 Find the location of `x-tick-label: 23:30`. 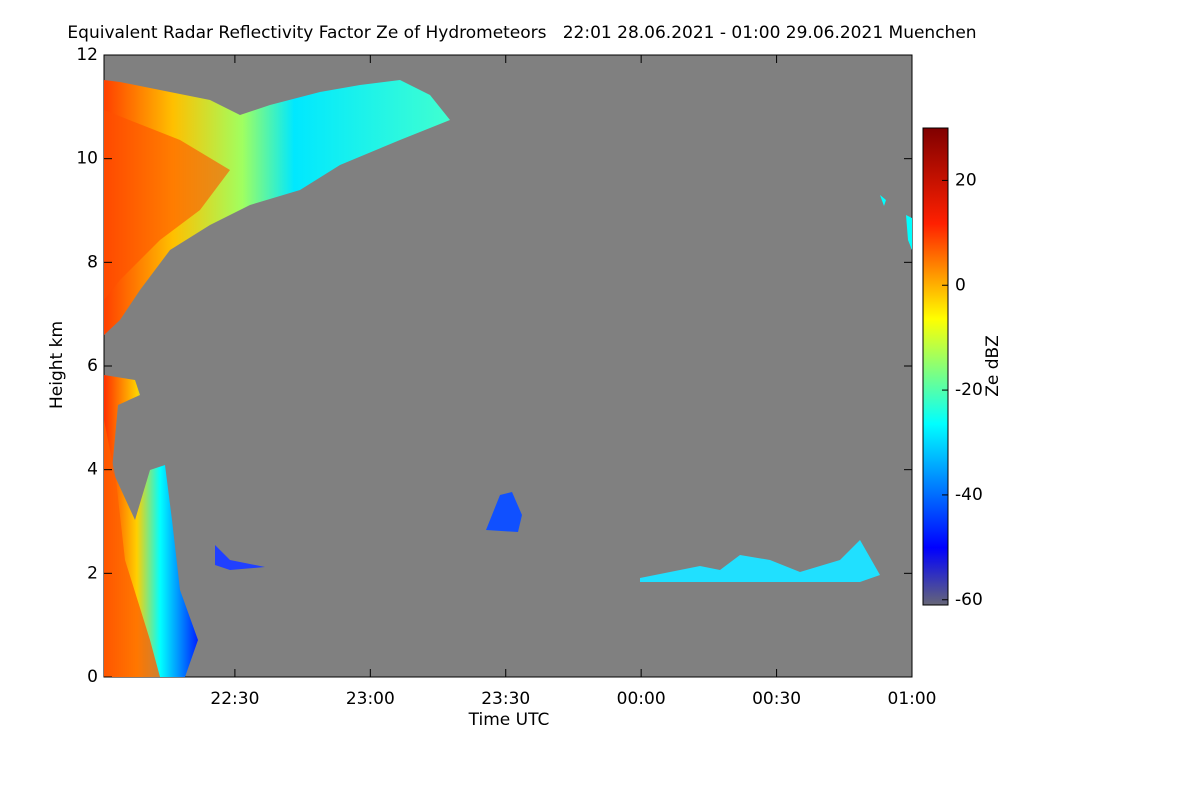

x-tick-label: 23:30 is located at coordinates (505, 699).